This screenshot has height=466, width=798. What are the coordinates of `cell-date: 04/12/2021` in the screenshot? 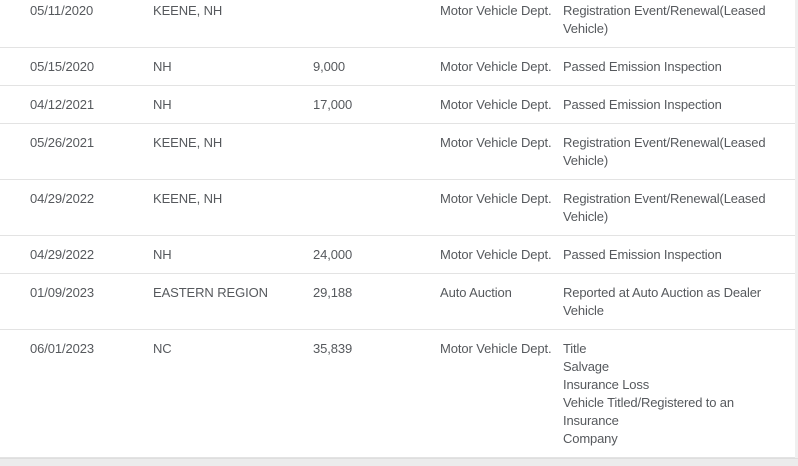 It's located at (62, 104).